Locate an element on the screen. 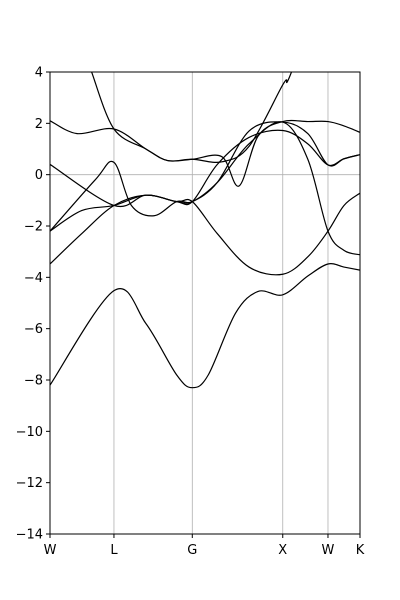  y-tick-label: 4 is located at coordinates (39, 73).